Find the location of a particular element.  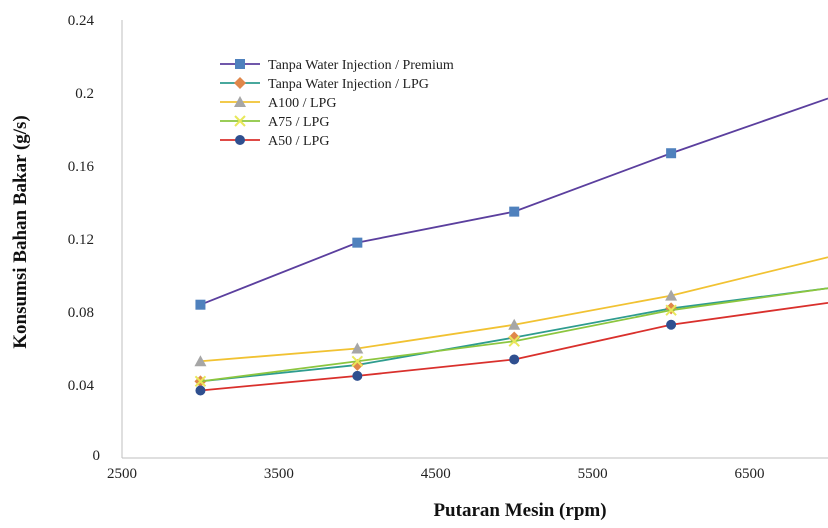

legend-label: Tanpa Water Injection / LPG is located at coordinates (348, 84).